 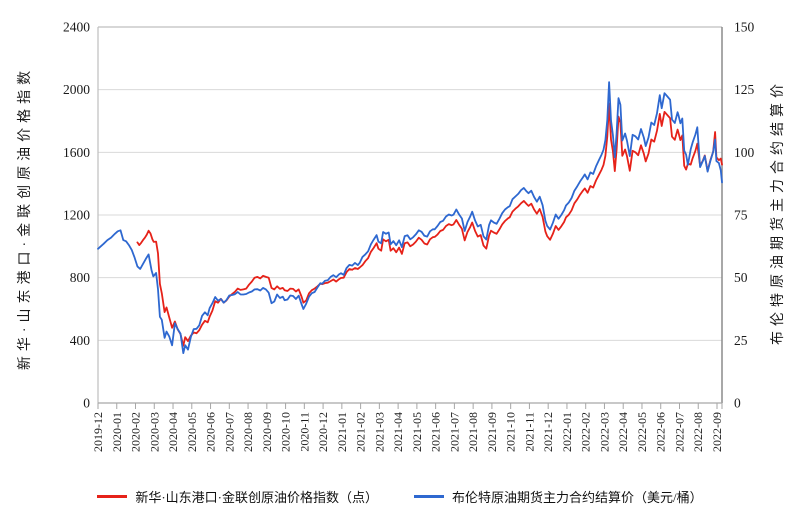 I want to click on x-tick-label: 2020-06, so click(x=211, y=432).